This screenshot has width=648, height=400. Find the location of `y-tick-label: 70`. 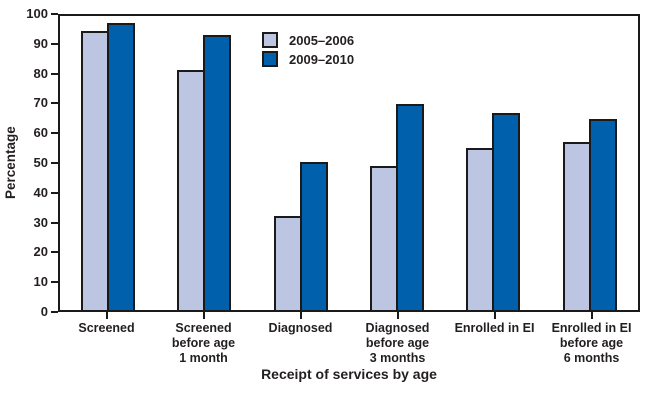

y-tick-label: 70 is located at coordinates (40, 103).